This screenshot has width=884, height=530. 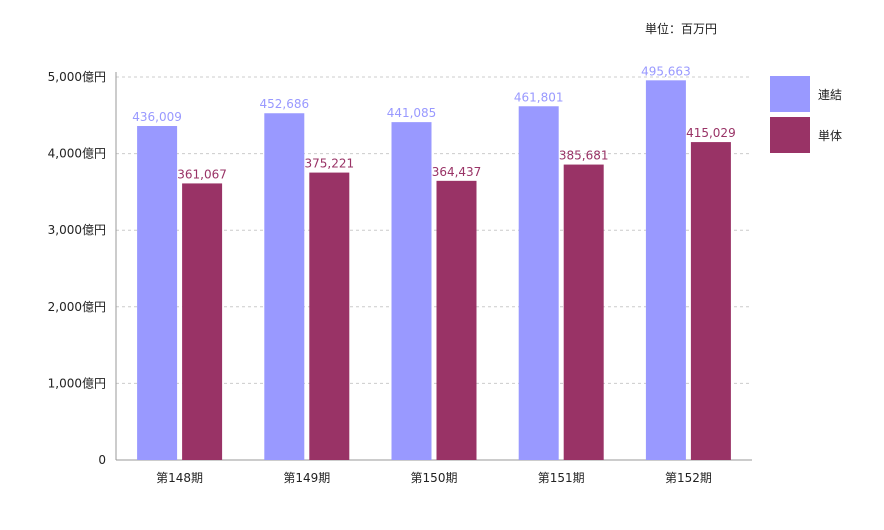 What do you see at coordinates (790, 135) in the screenshot?
I see `legend-swatch-nonconsolidated` at bounding box center [790, 135].